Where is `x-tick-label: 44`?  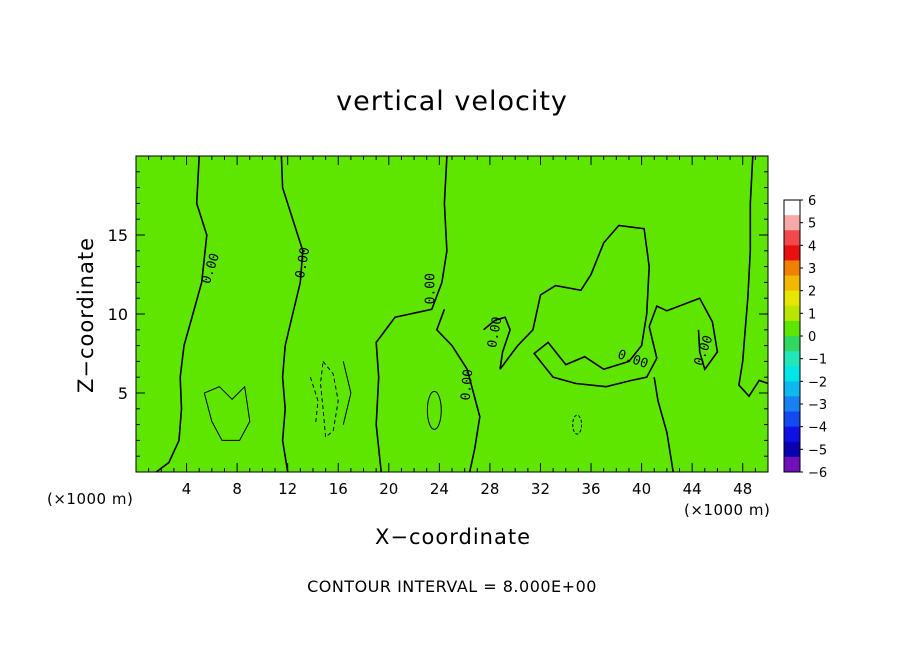 x-tick-label: 44 is located at coordinates (692, 489).